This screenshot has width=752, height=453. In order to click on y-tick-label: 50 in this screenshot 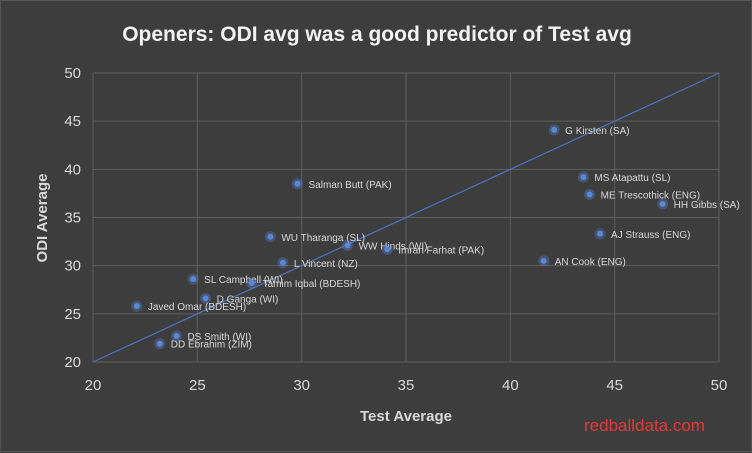, I will do `click(72, 73)`.